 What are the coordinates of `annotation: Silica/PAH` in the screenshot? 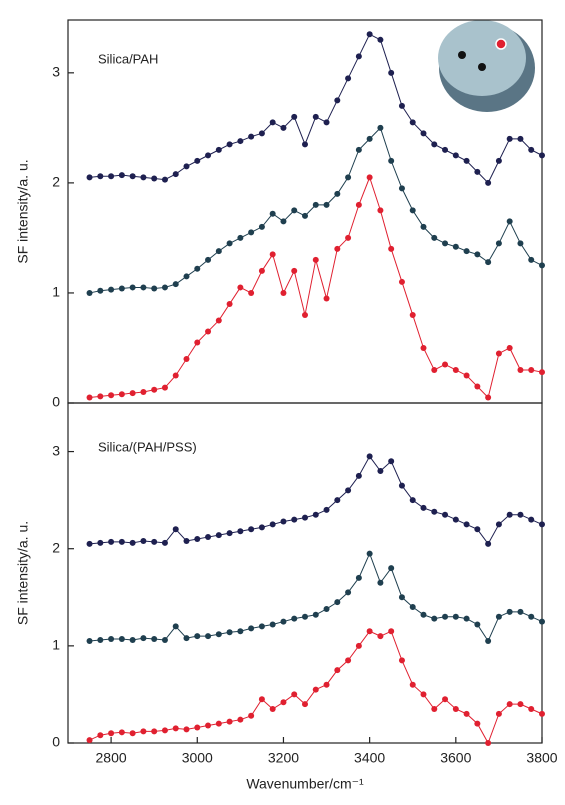 It's located at (128, 58).